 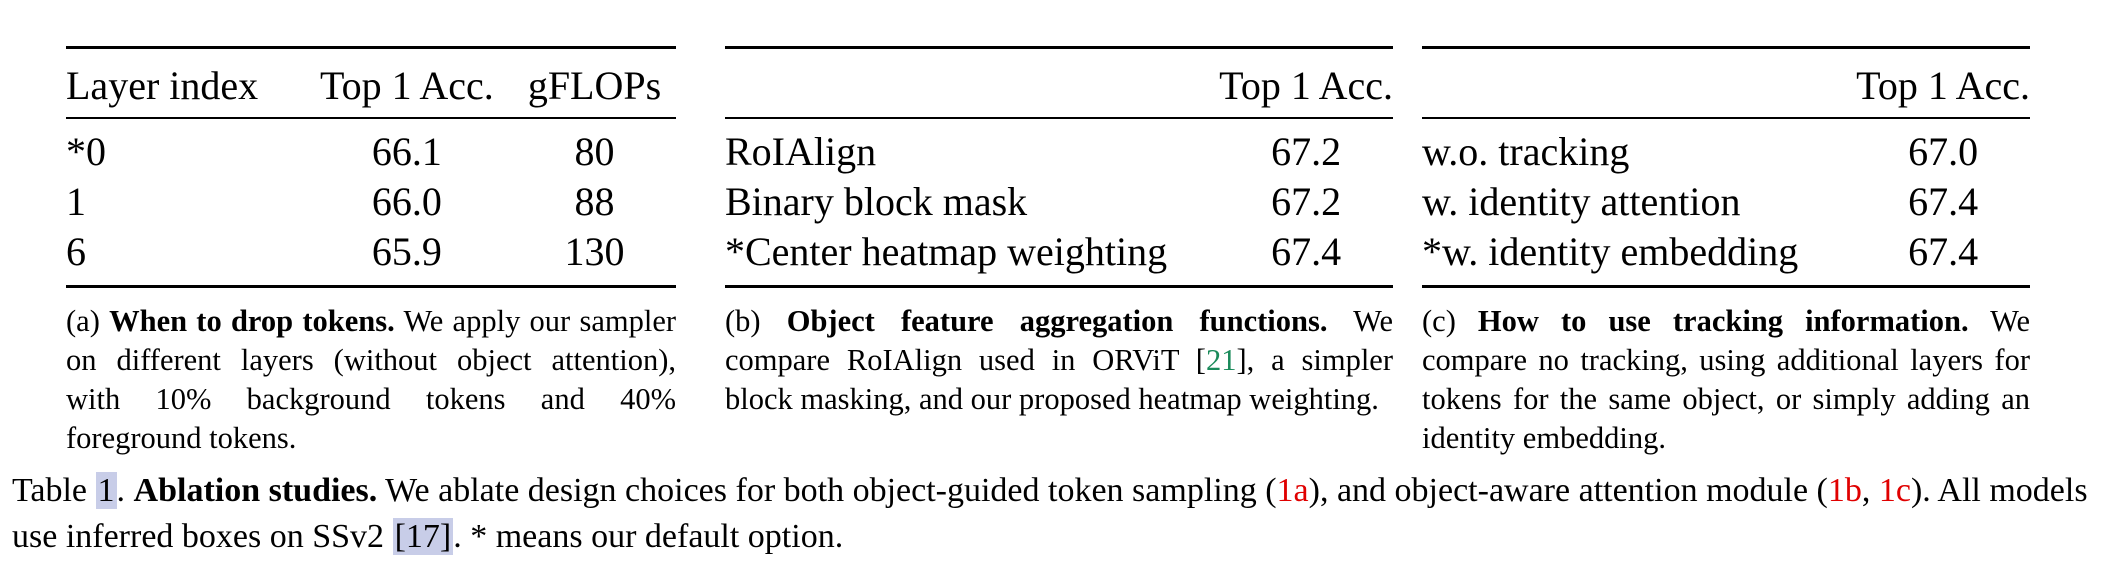 What do you see at coordinates (1050, 513) in the screenshot?
I see `caption-text: ). All models use inferred boxes on SSv2` at bounding box center [1050, 513].